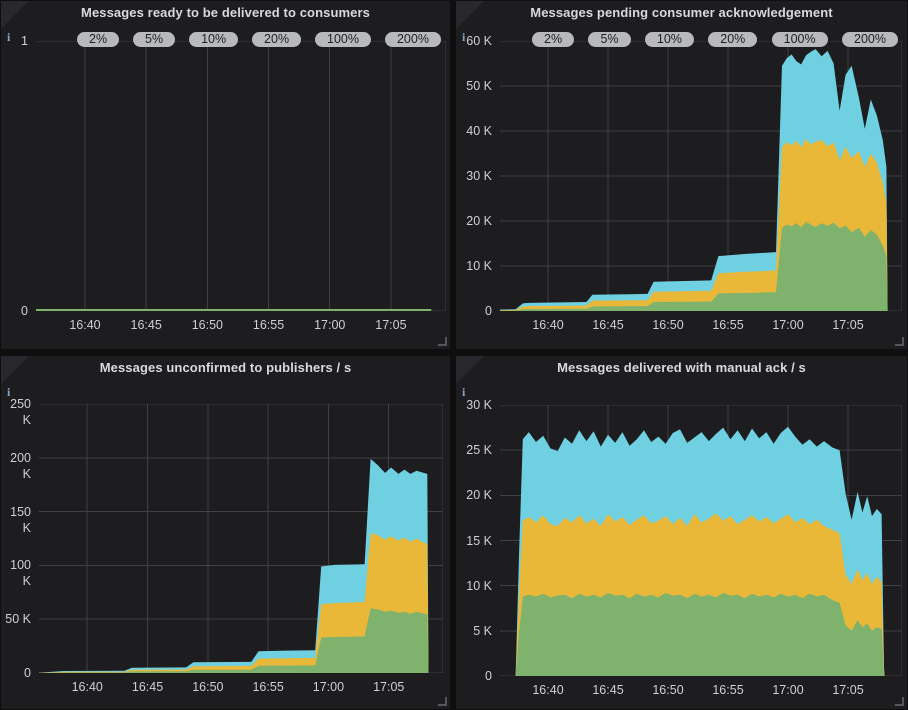 The image size is (908, 710). I want to click on y-axis-label: 100 K, so click(20, 573).